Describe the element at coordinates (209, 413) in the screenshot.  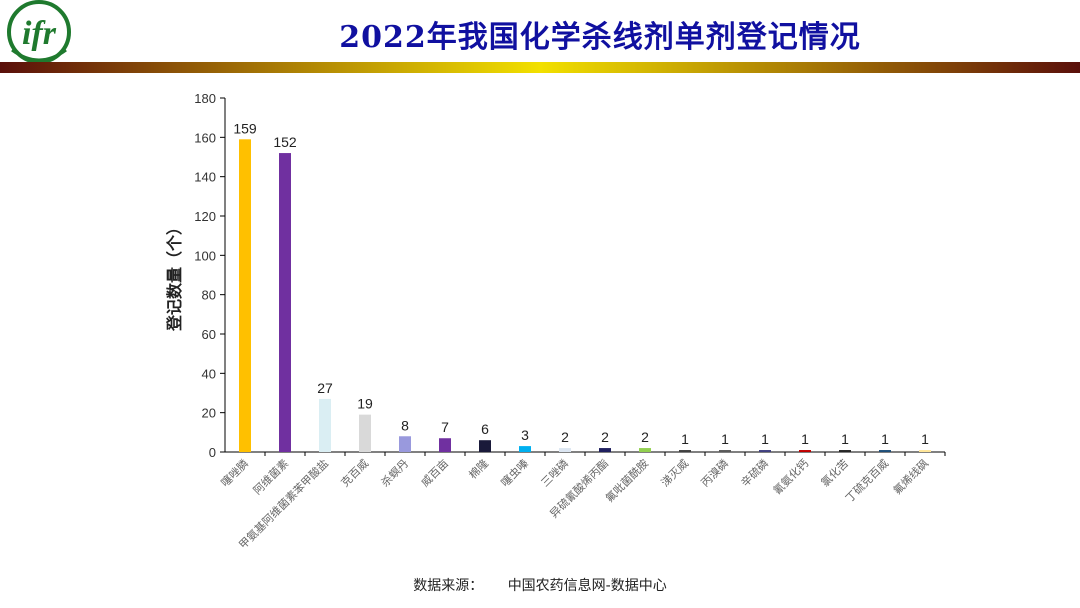
I see `y-tick-label: 20` at that location.